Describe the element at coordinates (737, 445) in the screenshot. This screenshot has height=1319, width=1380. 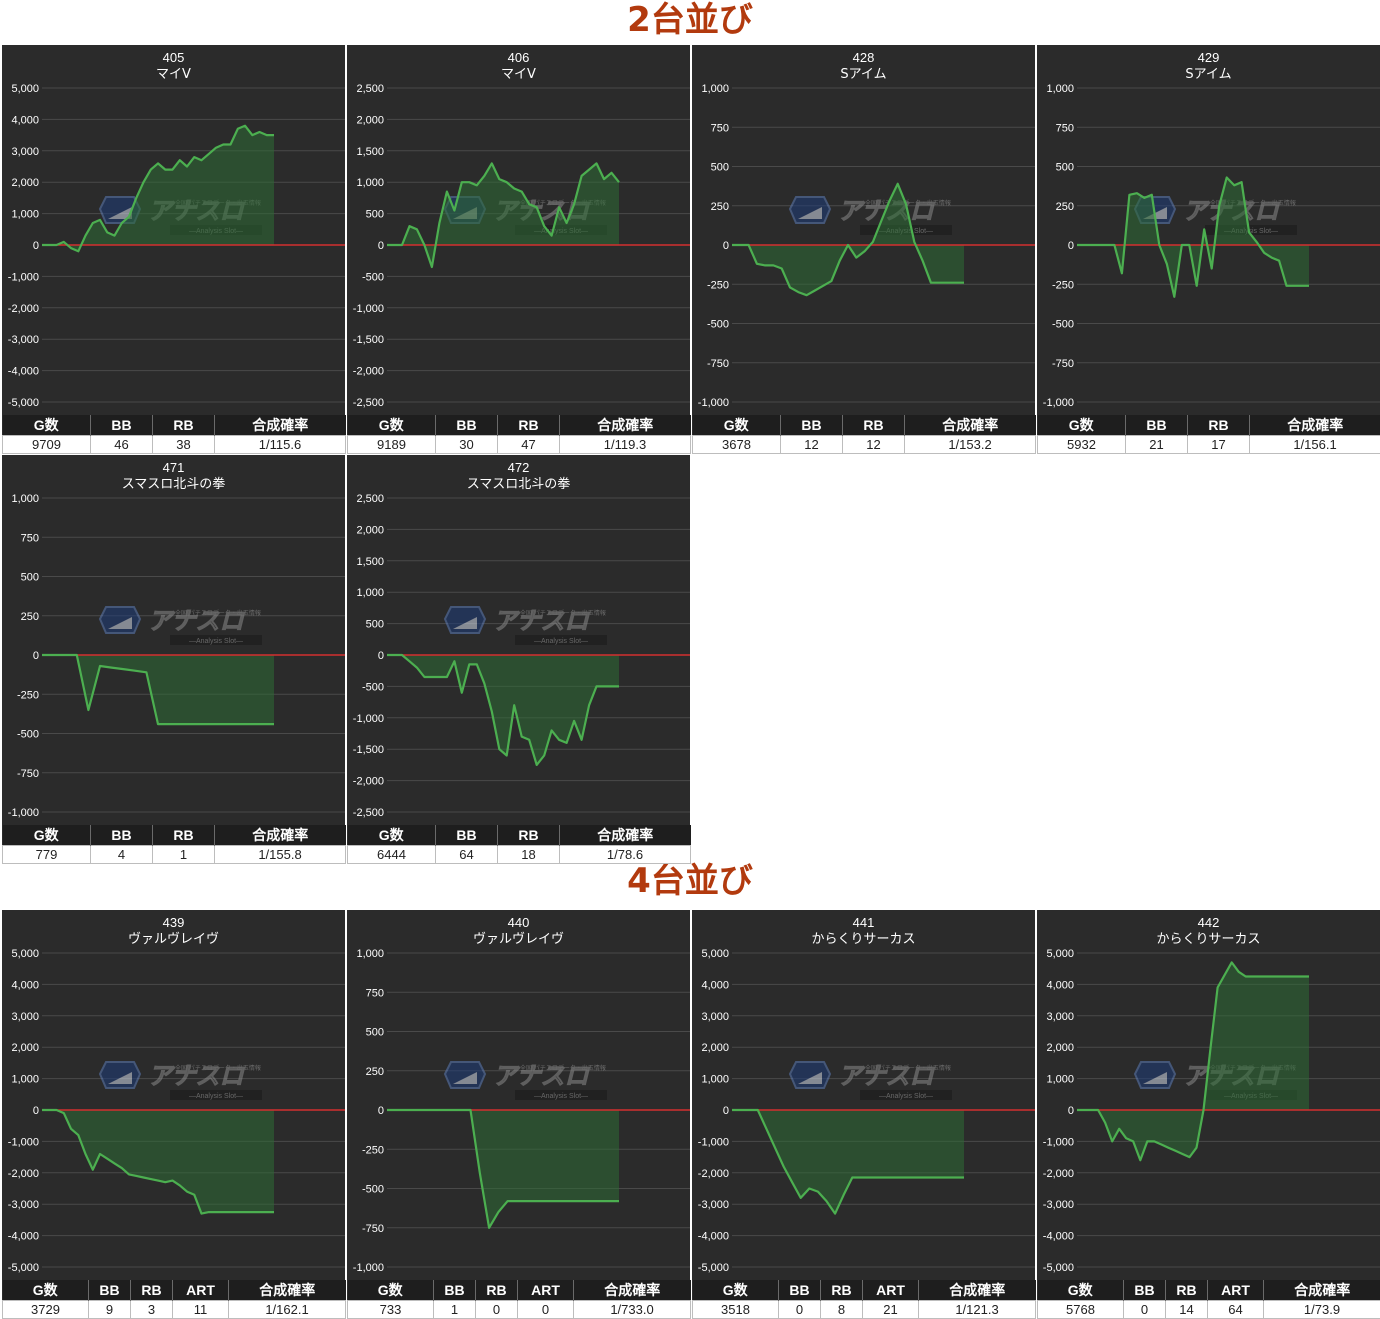
I see `stats-value: 3678` at that location.